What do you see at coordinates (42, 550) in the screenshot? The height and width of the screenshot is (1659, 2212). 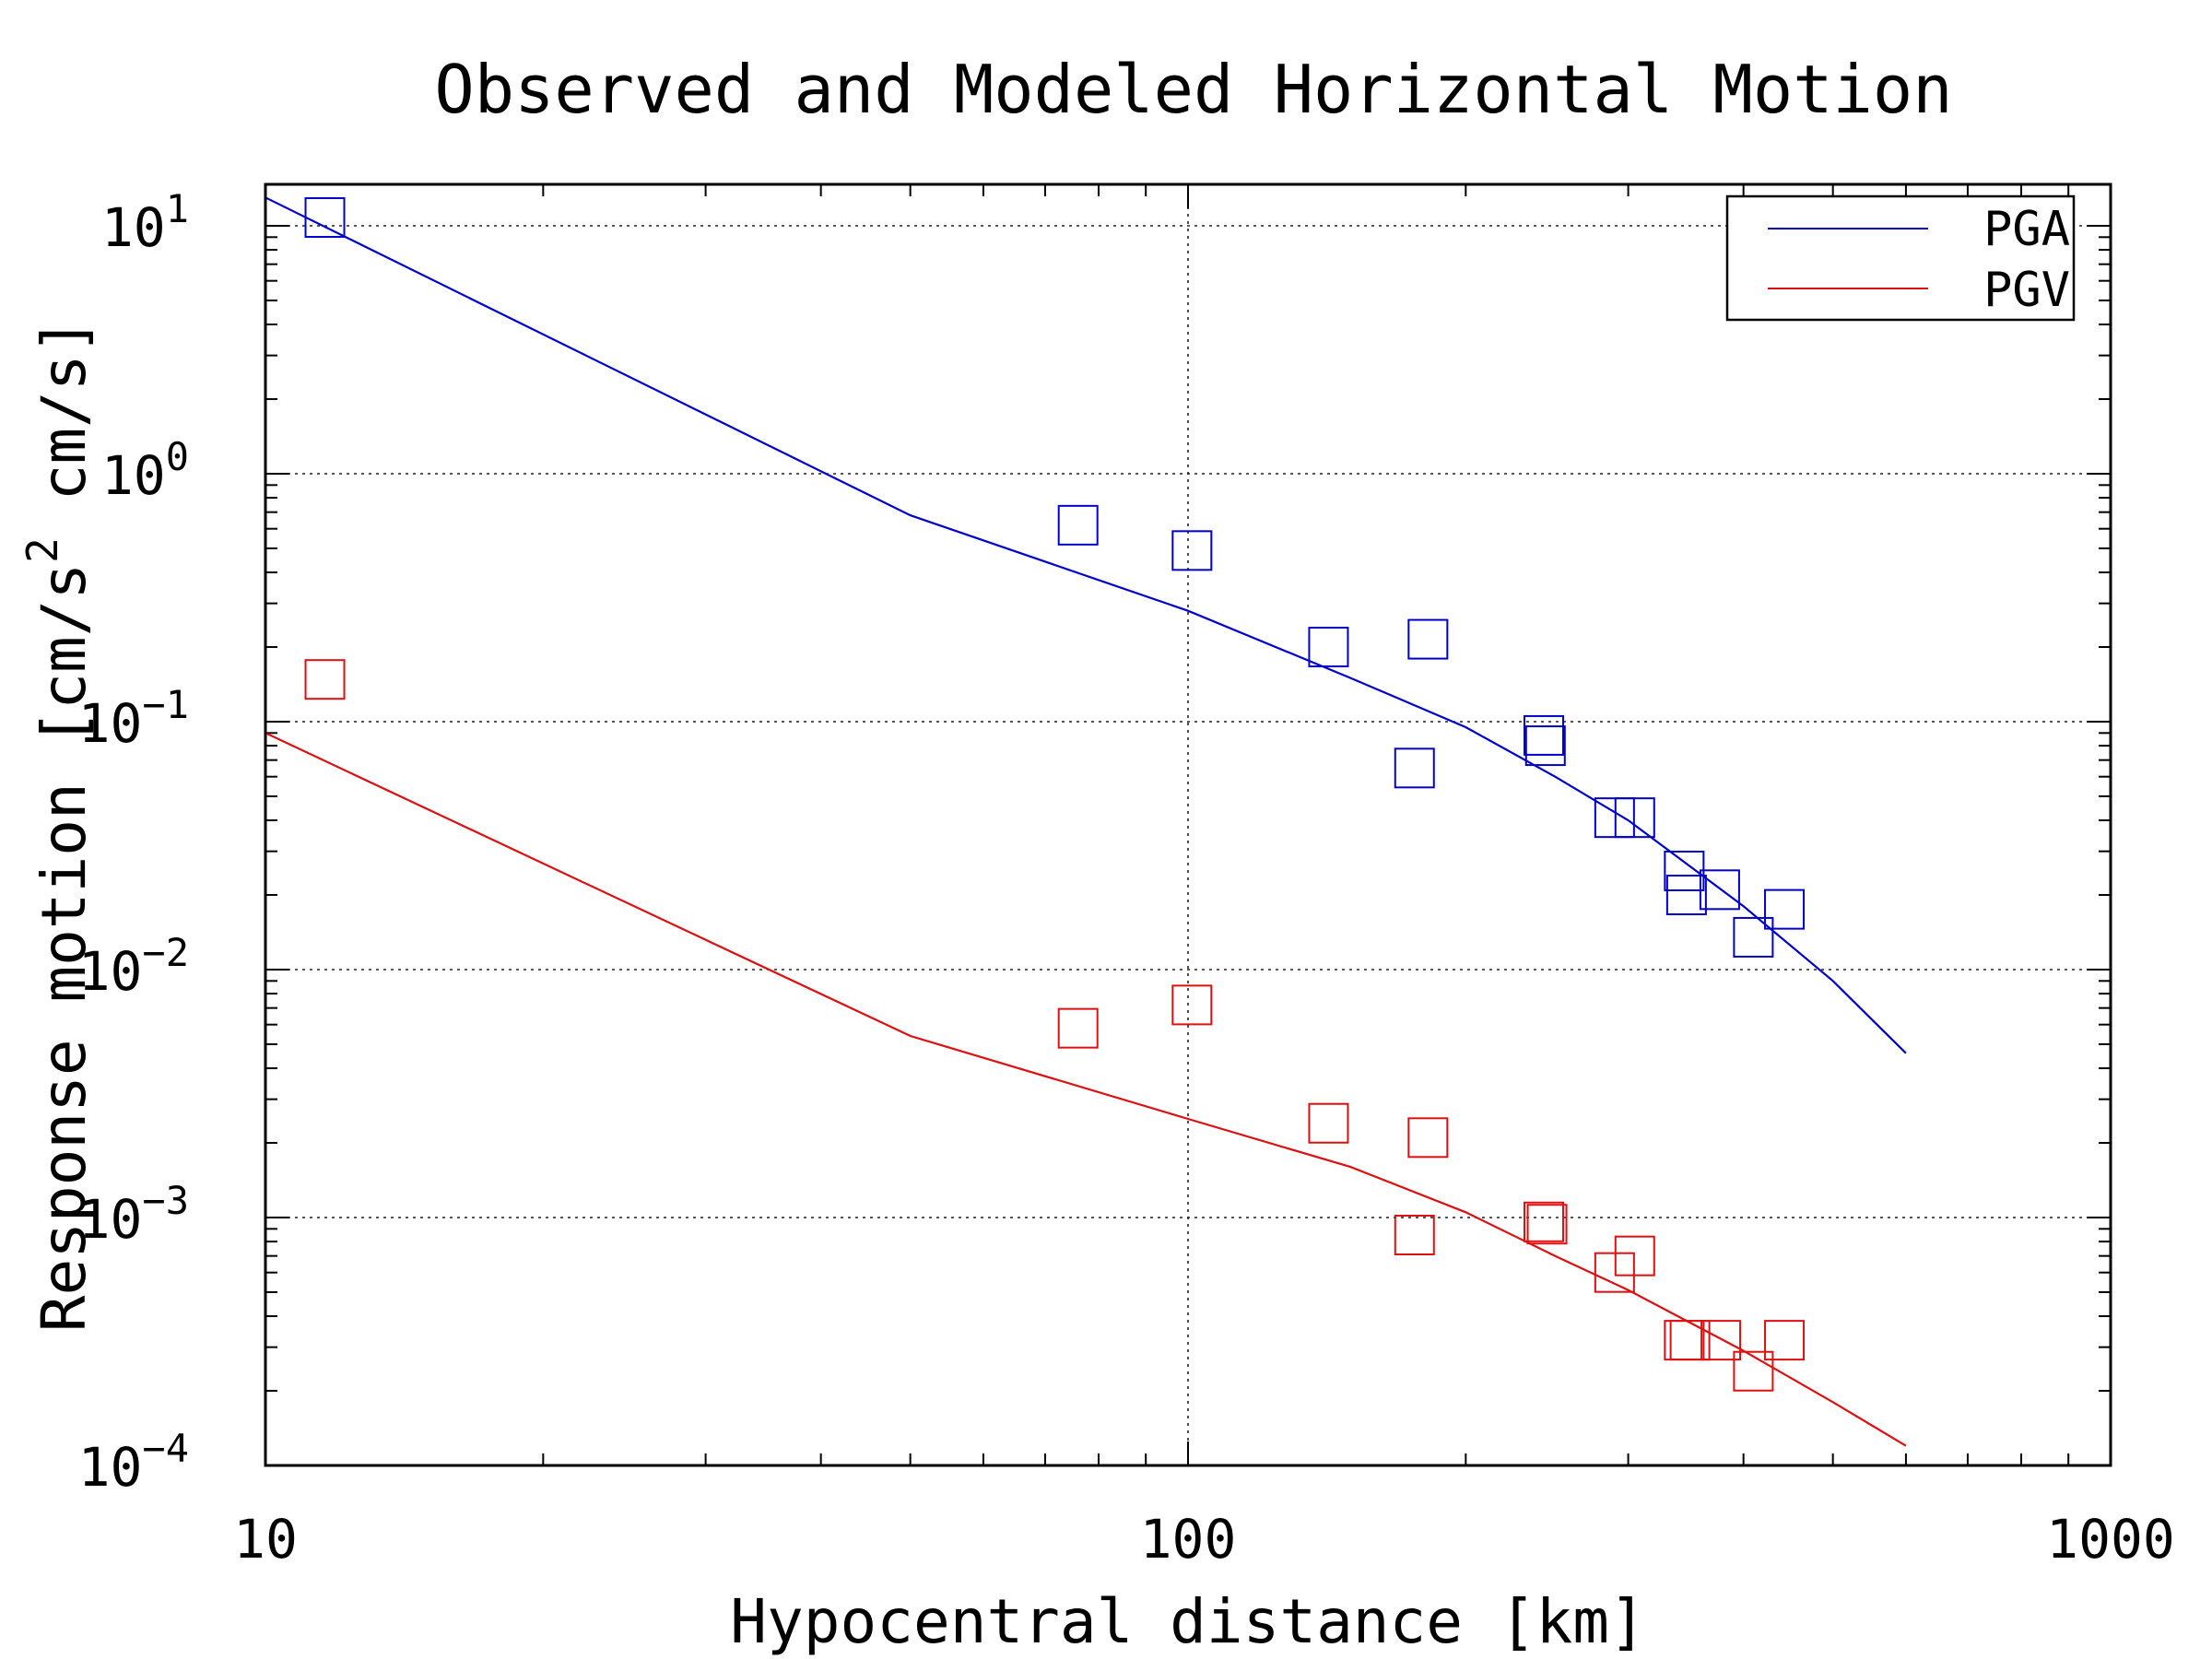 I see `y-axis-label-superscript: 2` at bounding box center [42, 550].